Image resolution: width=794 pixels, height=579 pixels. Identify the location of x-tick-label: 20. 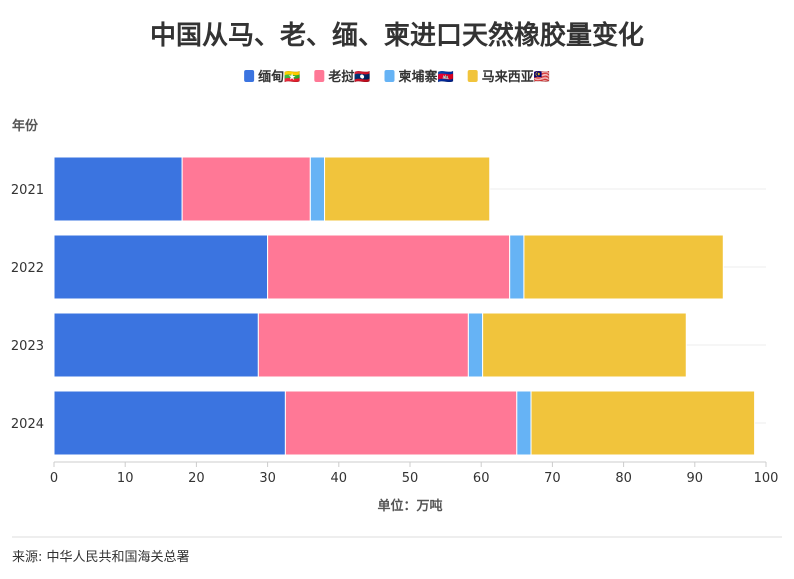
(196, 478).